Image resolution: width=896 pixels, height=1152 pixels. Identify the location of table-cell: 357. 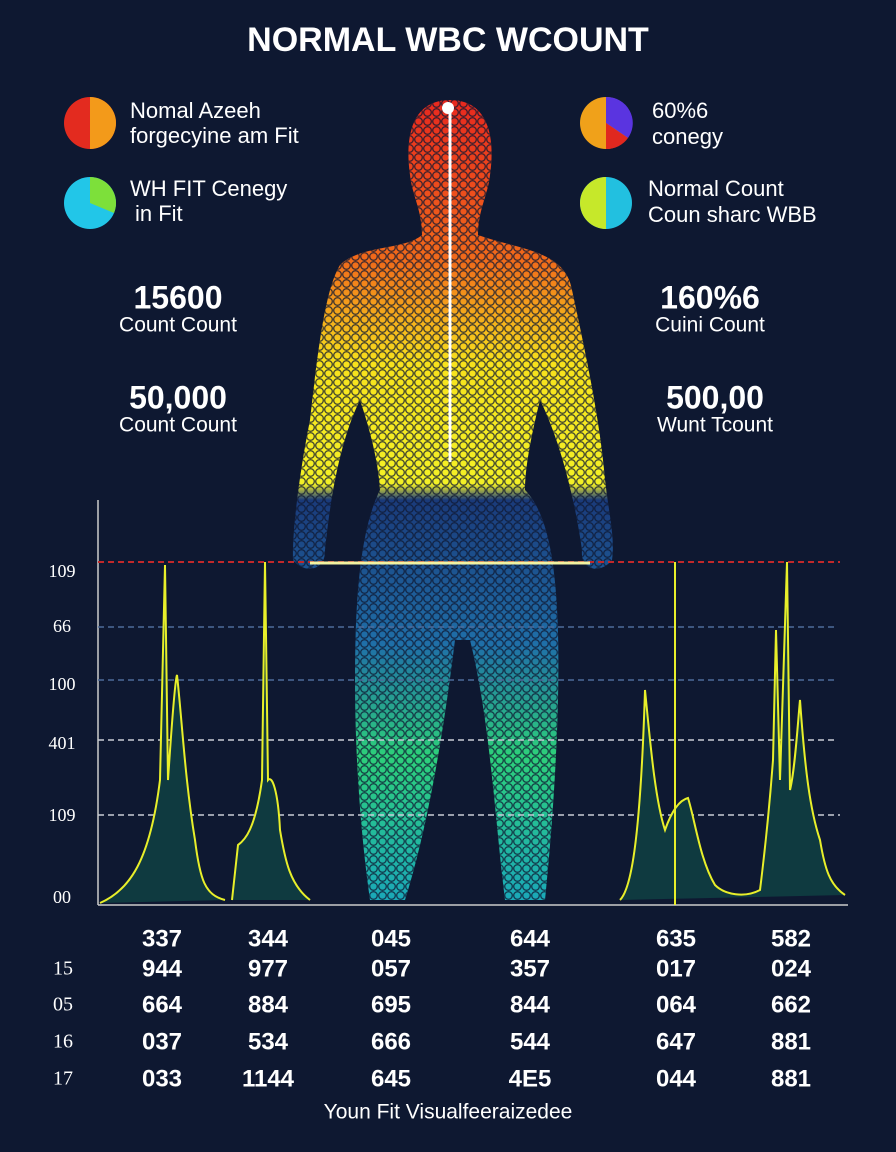
(530, 968).